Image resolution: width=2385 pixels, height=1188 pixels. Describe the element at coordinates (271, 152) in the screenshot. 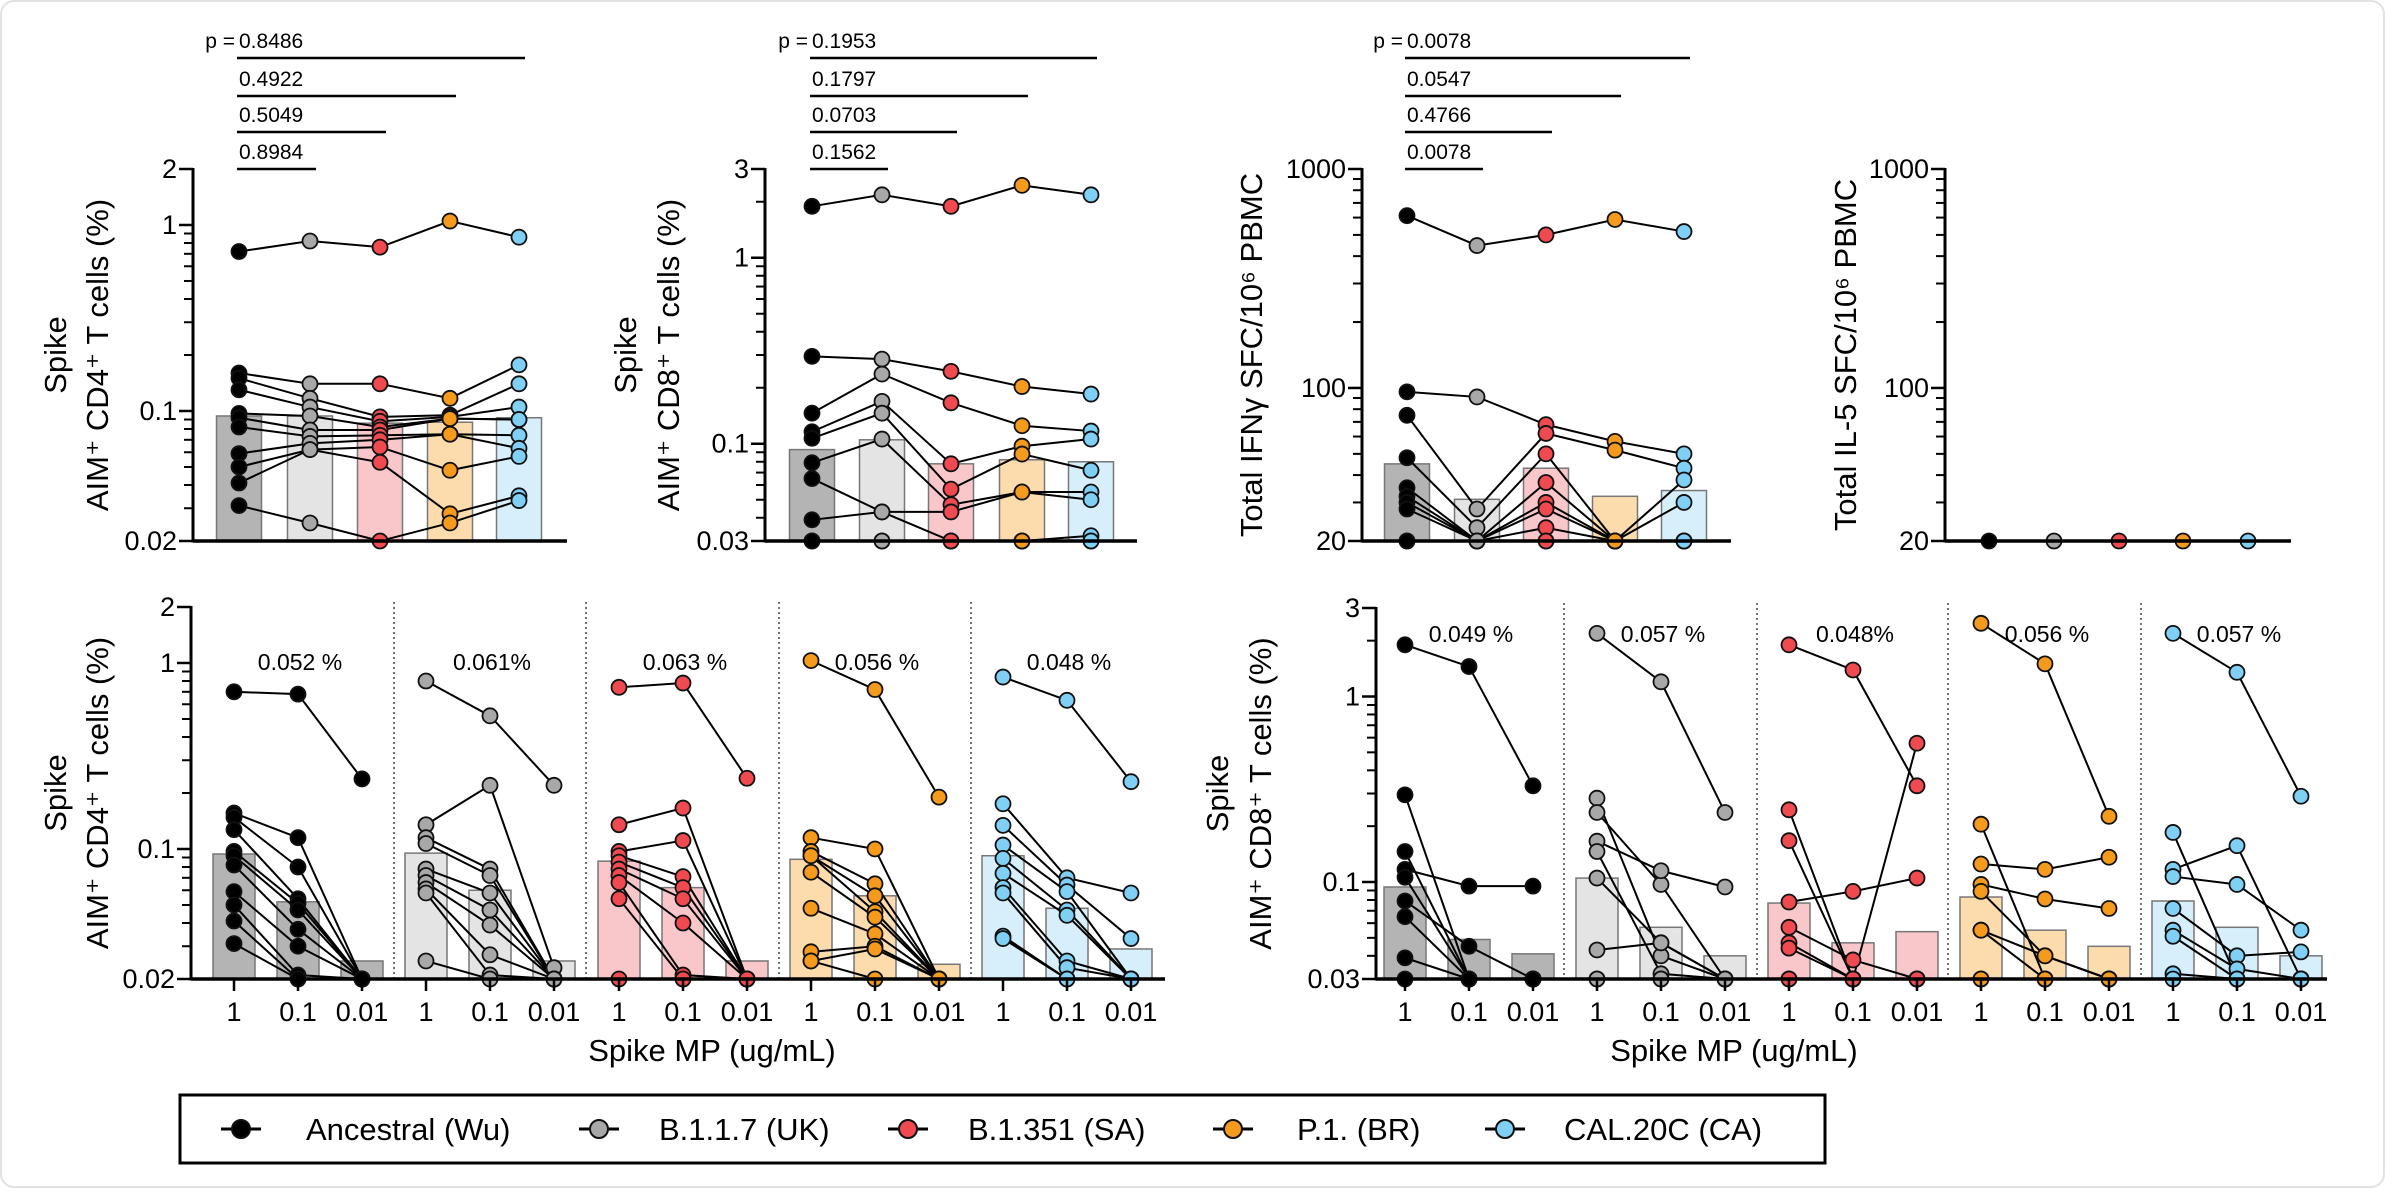

I see `p-value-label: 0.8984` at that location.